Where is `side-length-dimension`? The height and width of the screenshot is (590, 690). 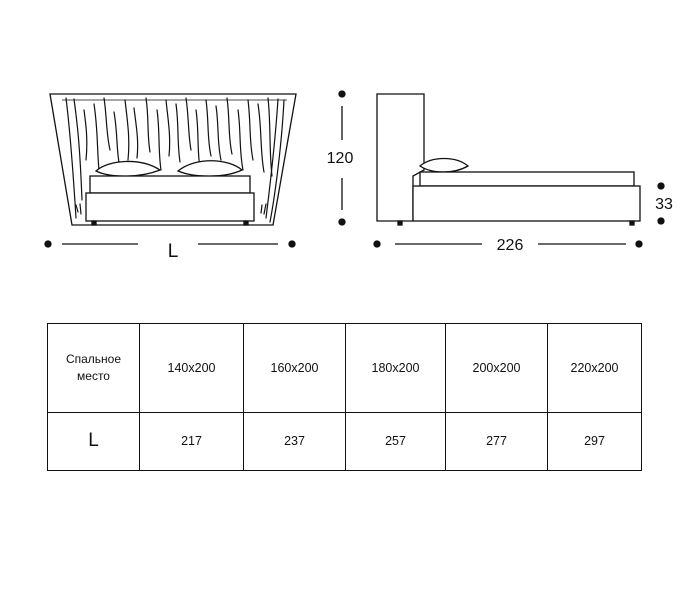 side-length-dimension is located at coordinates (508, 244).